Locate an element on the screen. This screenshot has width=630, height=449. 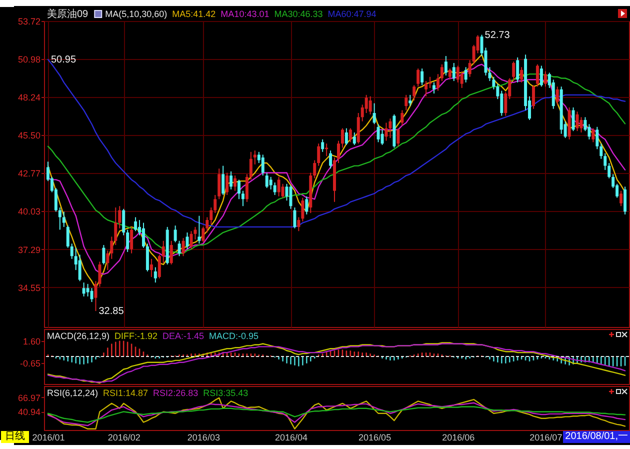
text: MA10:43.01 is located at coordinates (244, 13).